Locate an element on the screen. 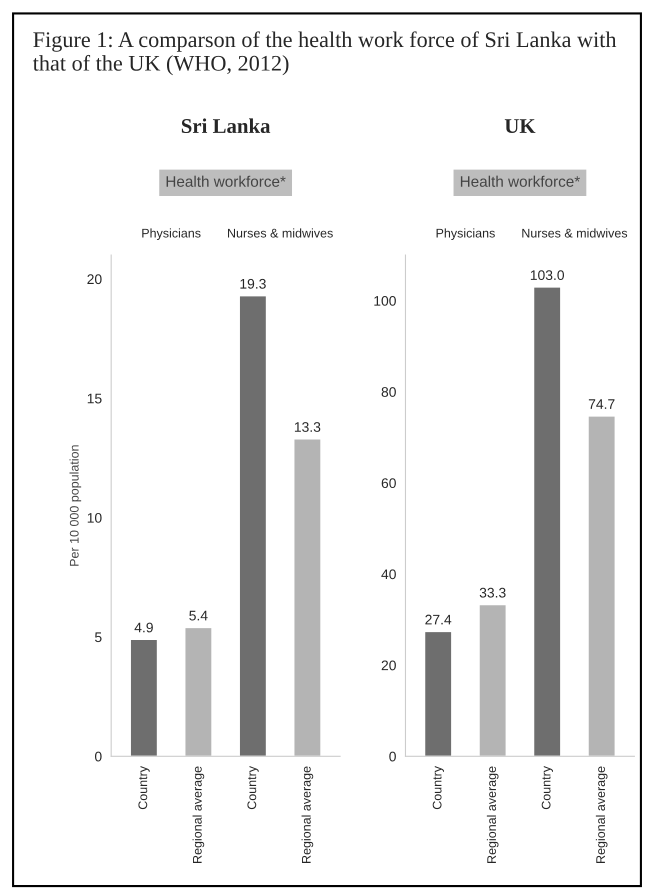  y-tick-label: 60 is located at coordinates (389, 483).